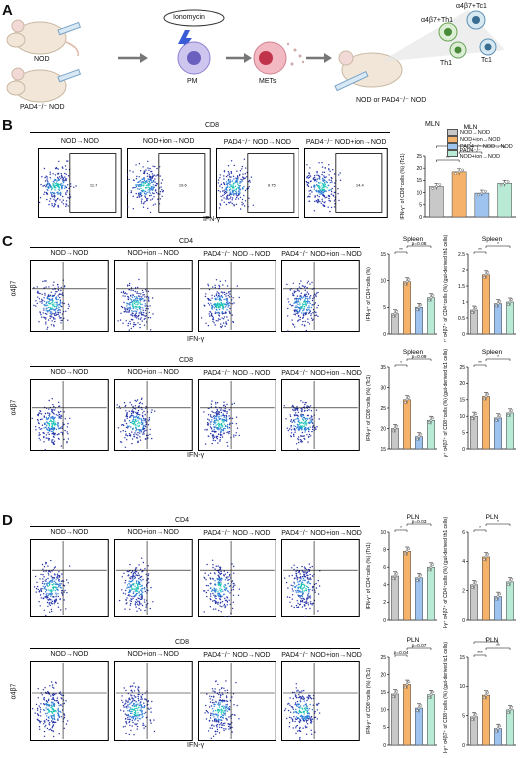 This screenshot has height=758, width=520. Describe the element at coordinates (79, 141) in the screenshot. I see `flow-plot-title: NOD→NOD` at that location.